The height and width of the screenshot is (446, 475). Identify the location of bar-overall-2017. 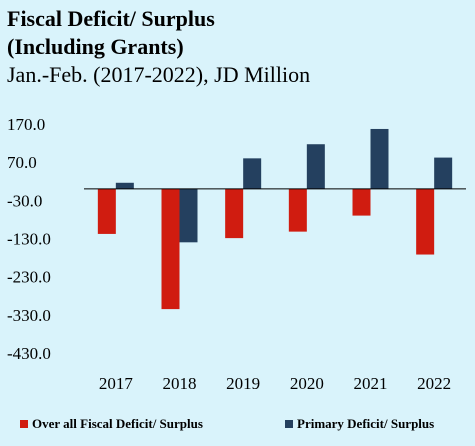
(106, 211).